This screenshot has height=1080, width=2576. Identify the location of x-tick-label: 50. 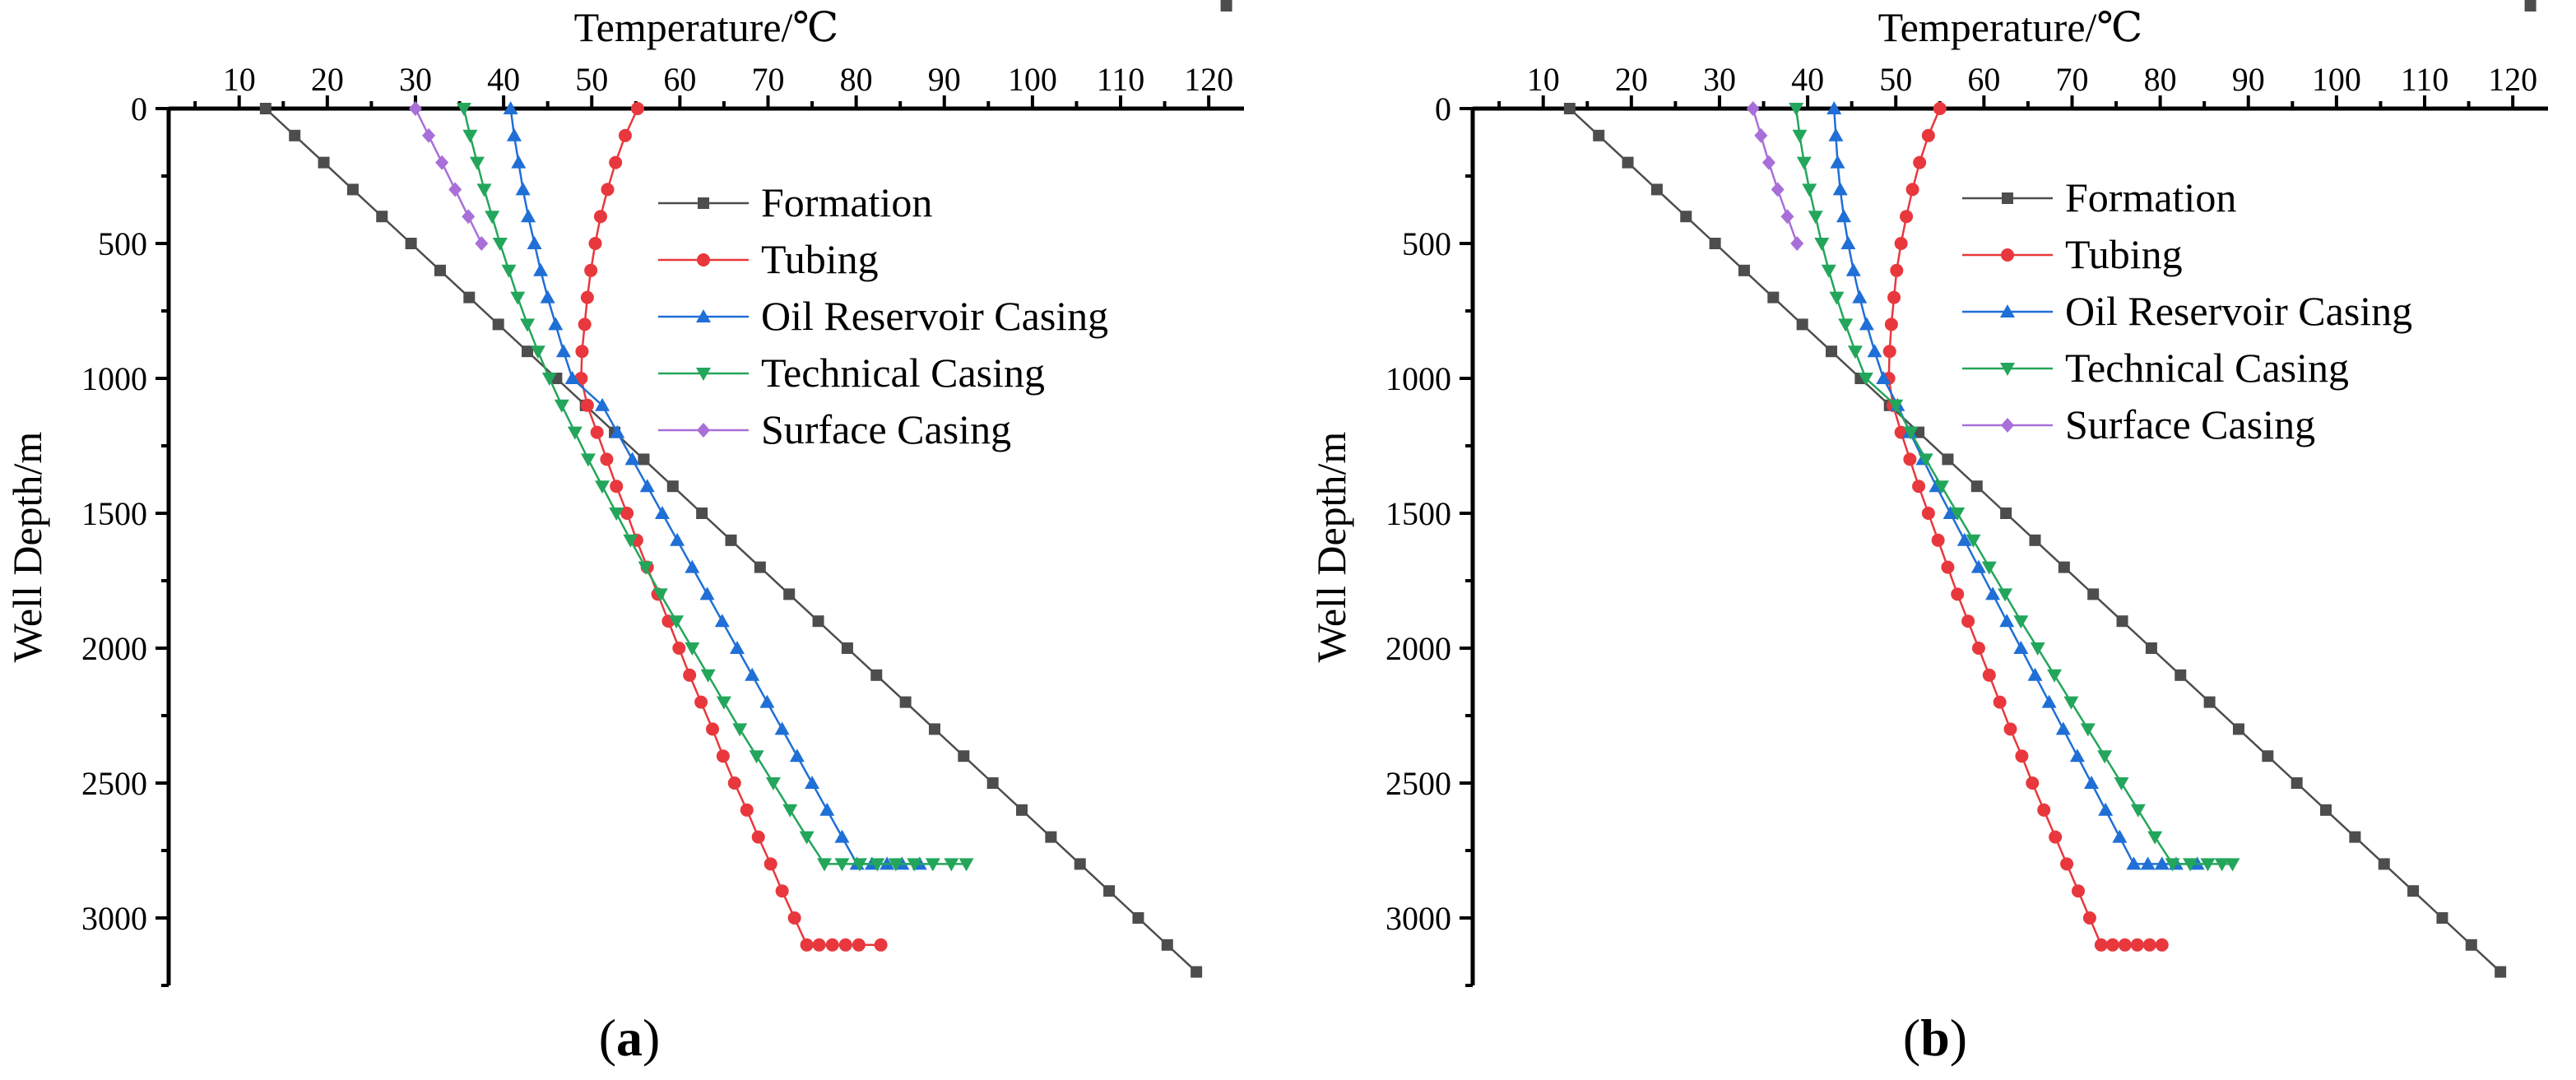
(1896, 79).